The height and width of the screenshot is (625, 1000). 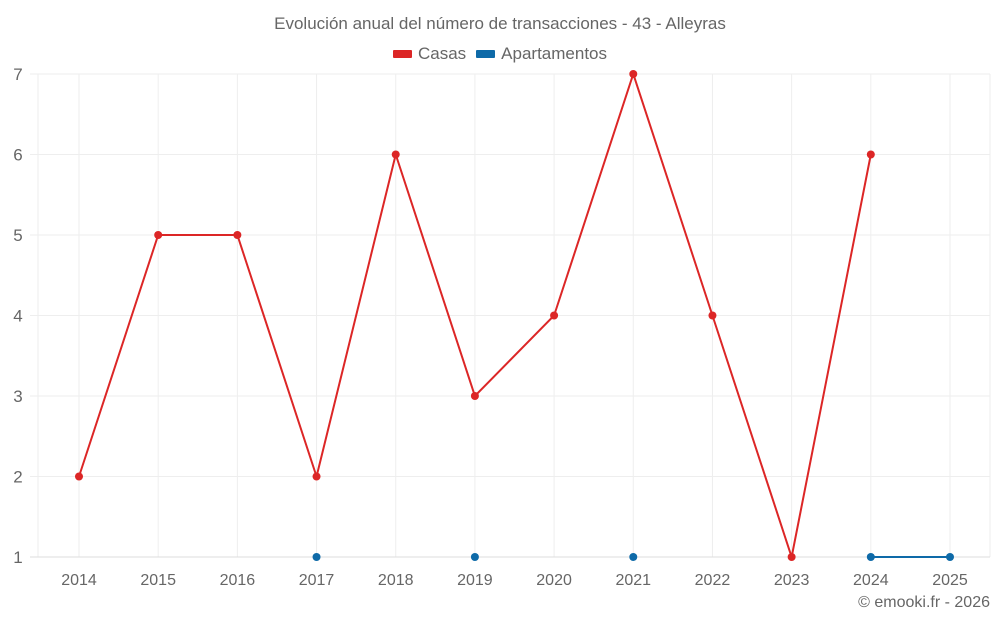 I want to click on x-tick-label: 2016, so click(x=238, y=580).